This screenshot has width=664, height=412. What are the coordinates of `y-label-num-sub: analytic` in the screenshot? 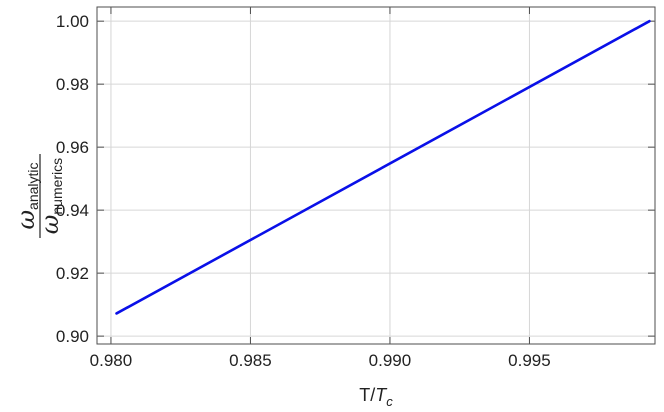 It's located at (33, 185).